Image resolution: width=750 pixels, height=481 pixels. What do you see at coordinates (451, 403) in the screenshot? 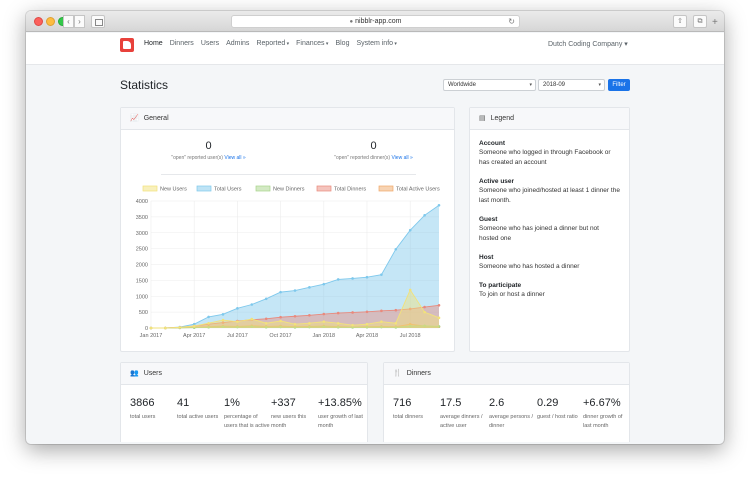
I see `stat-value: 17.5` at bounding box center [451, 403].